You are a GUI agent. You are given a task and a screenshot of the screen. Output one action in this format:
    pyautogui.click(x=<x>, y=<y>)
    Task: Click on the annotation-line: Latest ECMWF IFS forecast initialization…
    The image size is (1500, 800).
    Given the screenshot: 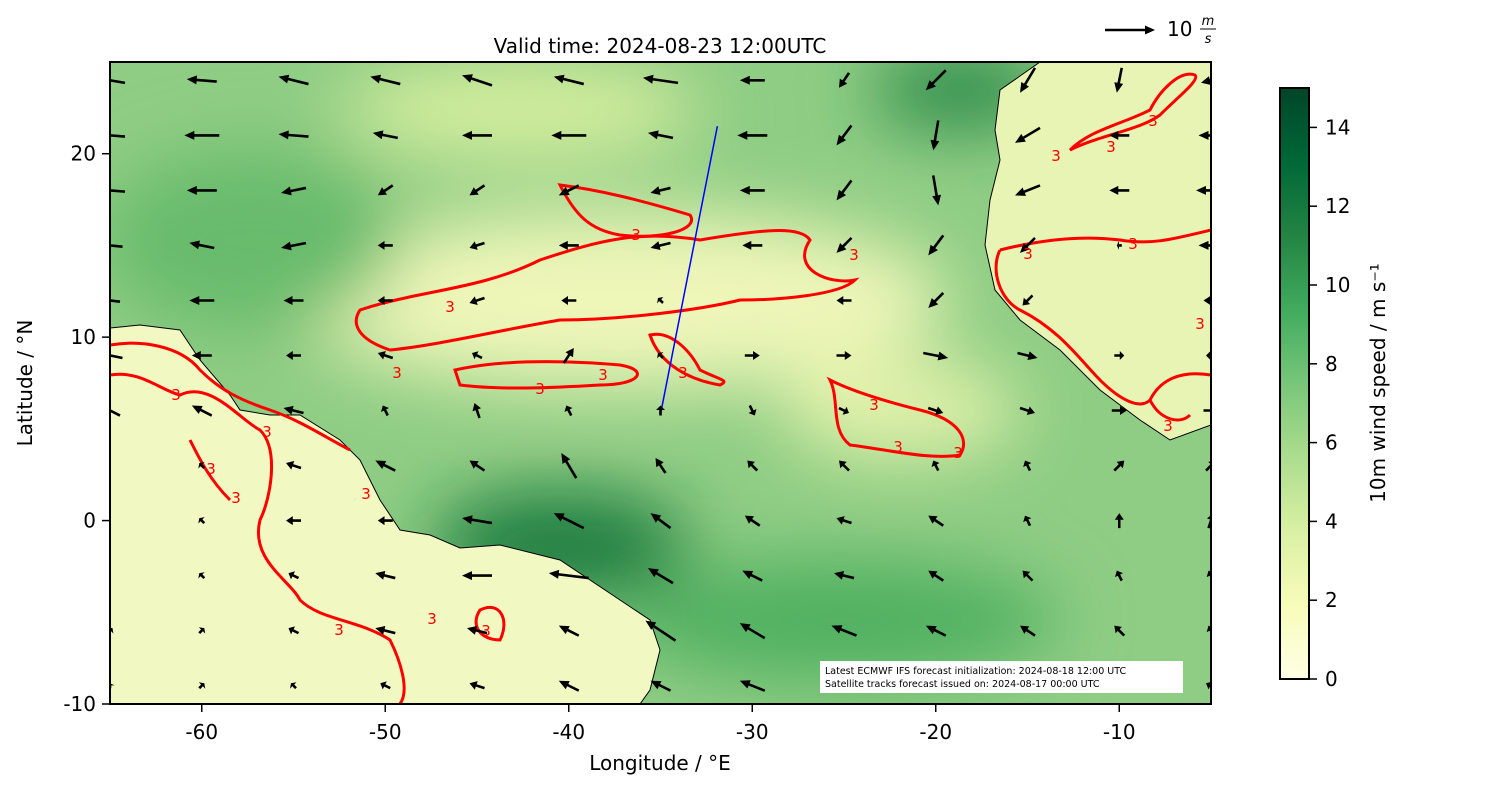 What is the action you would take?
    pyautogui.click(x=975, y=671)
    